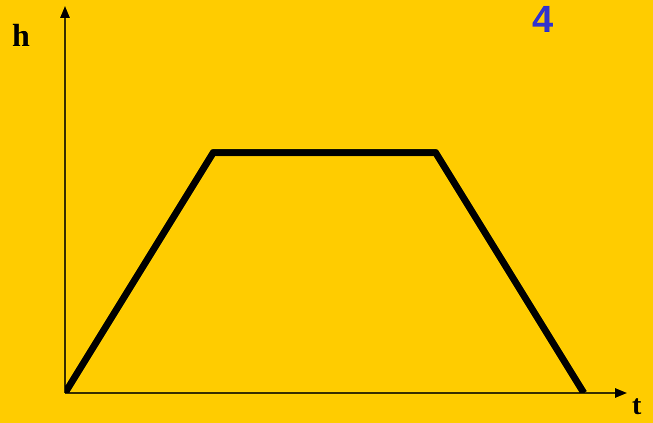 This screenshot has width=653, height=423. What do you see at coordinates (543, 20) in the screenshot?
I see `text: 4` at bounding box center [543, 20].